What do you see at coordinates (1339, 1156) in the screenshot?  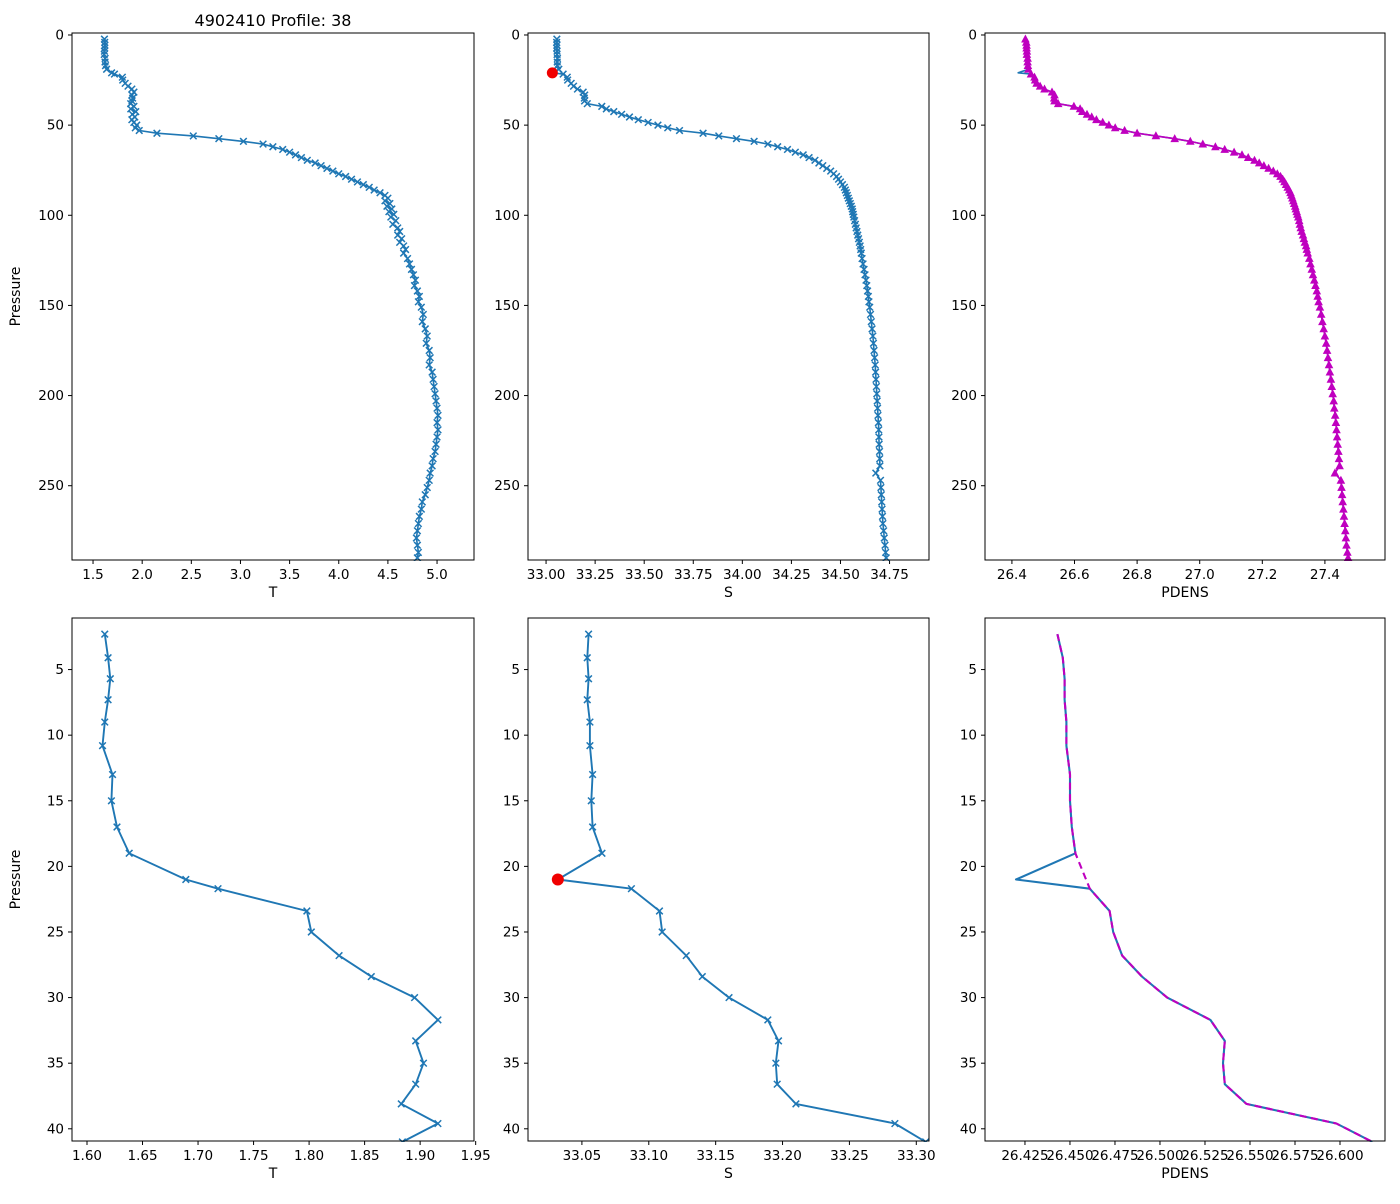 I see `x-tick-label: 26.600` at bounding box center [1339, 1156].